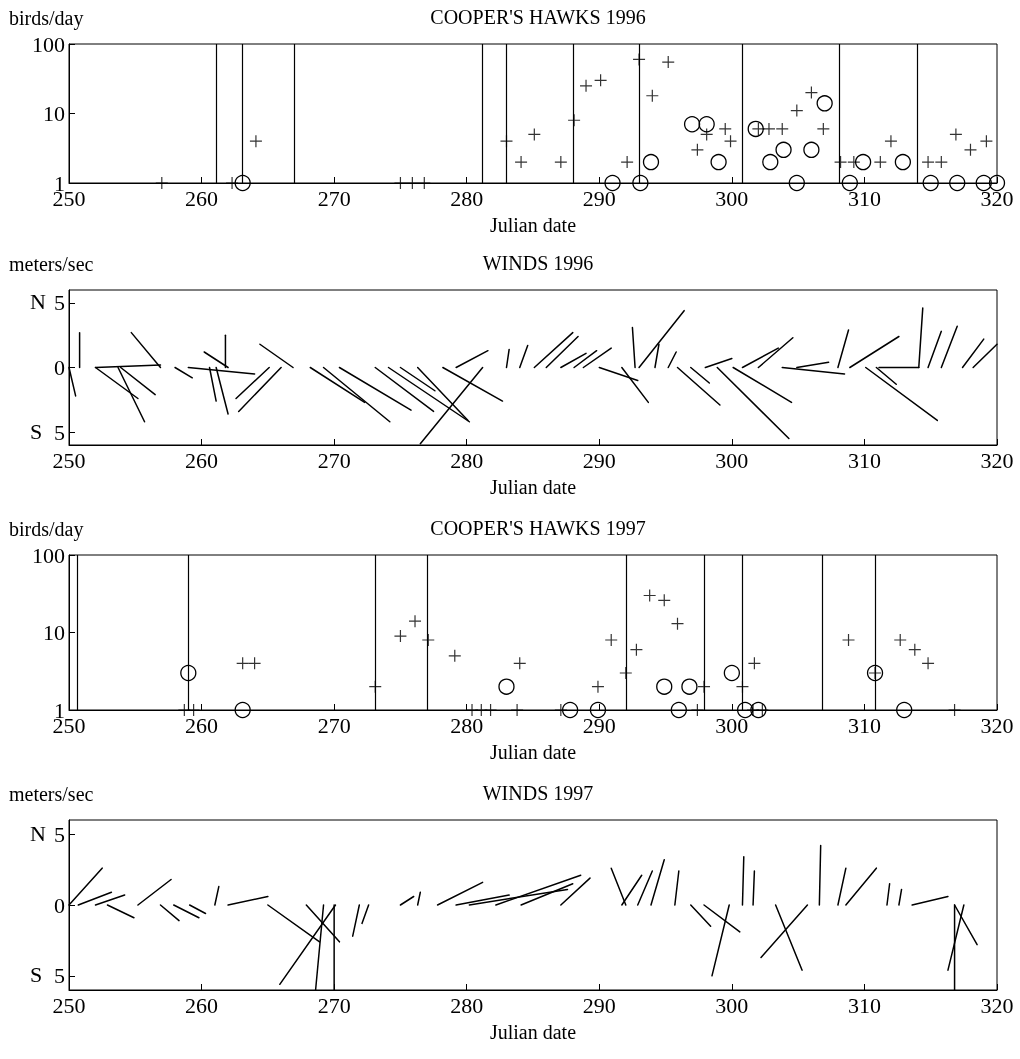  I want to click on chart-title: WINDS 1997, so click(538, 793).